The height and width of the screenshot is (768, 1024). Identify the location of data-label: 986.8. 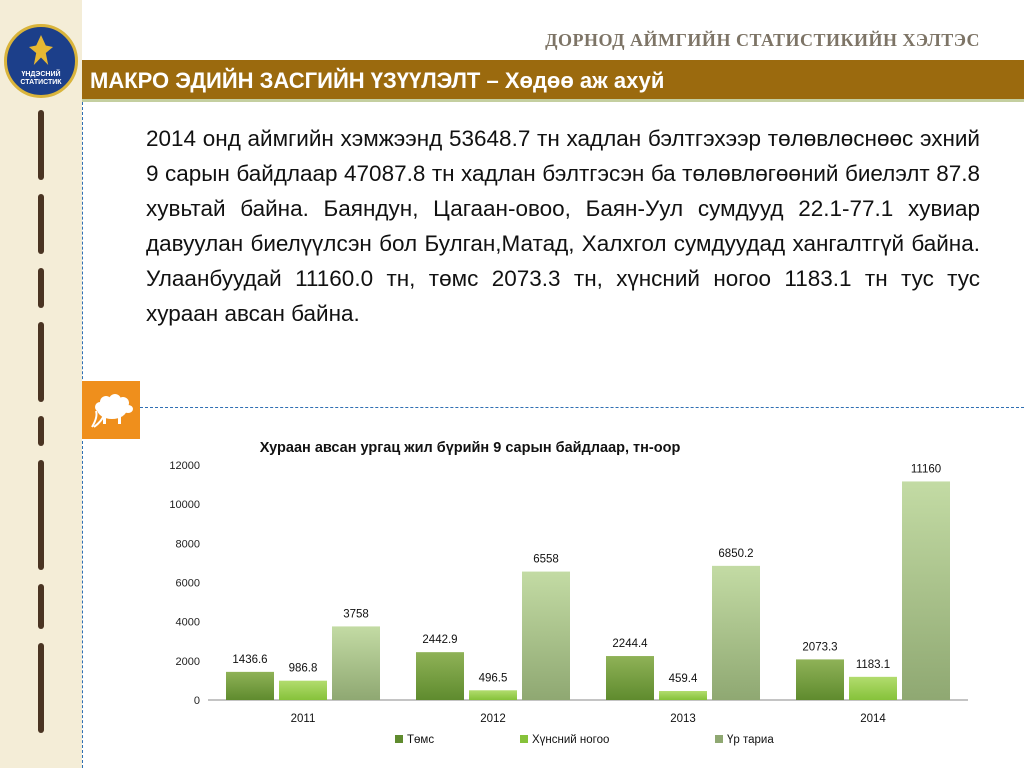
(303, 669).